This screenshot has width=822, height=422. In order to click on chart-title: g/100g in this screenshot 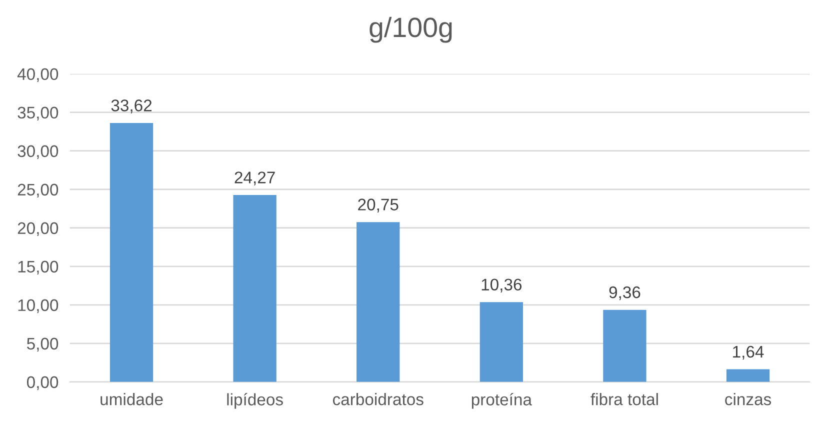, I will do `click(411, 29)`.